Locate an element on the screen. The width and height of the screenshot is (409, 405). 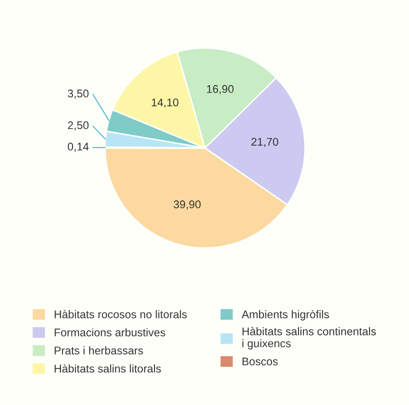
legend-label: Boscos is located at coordinates (260, 362).